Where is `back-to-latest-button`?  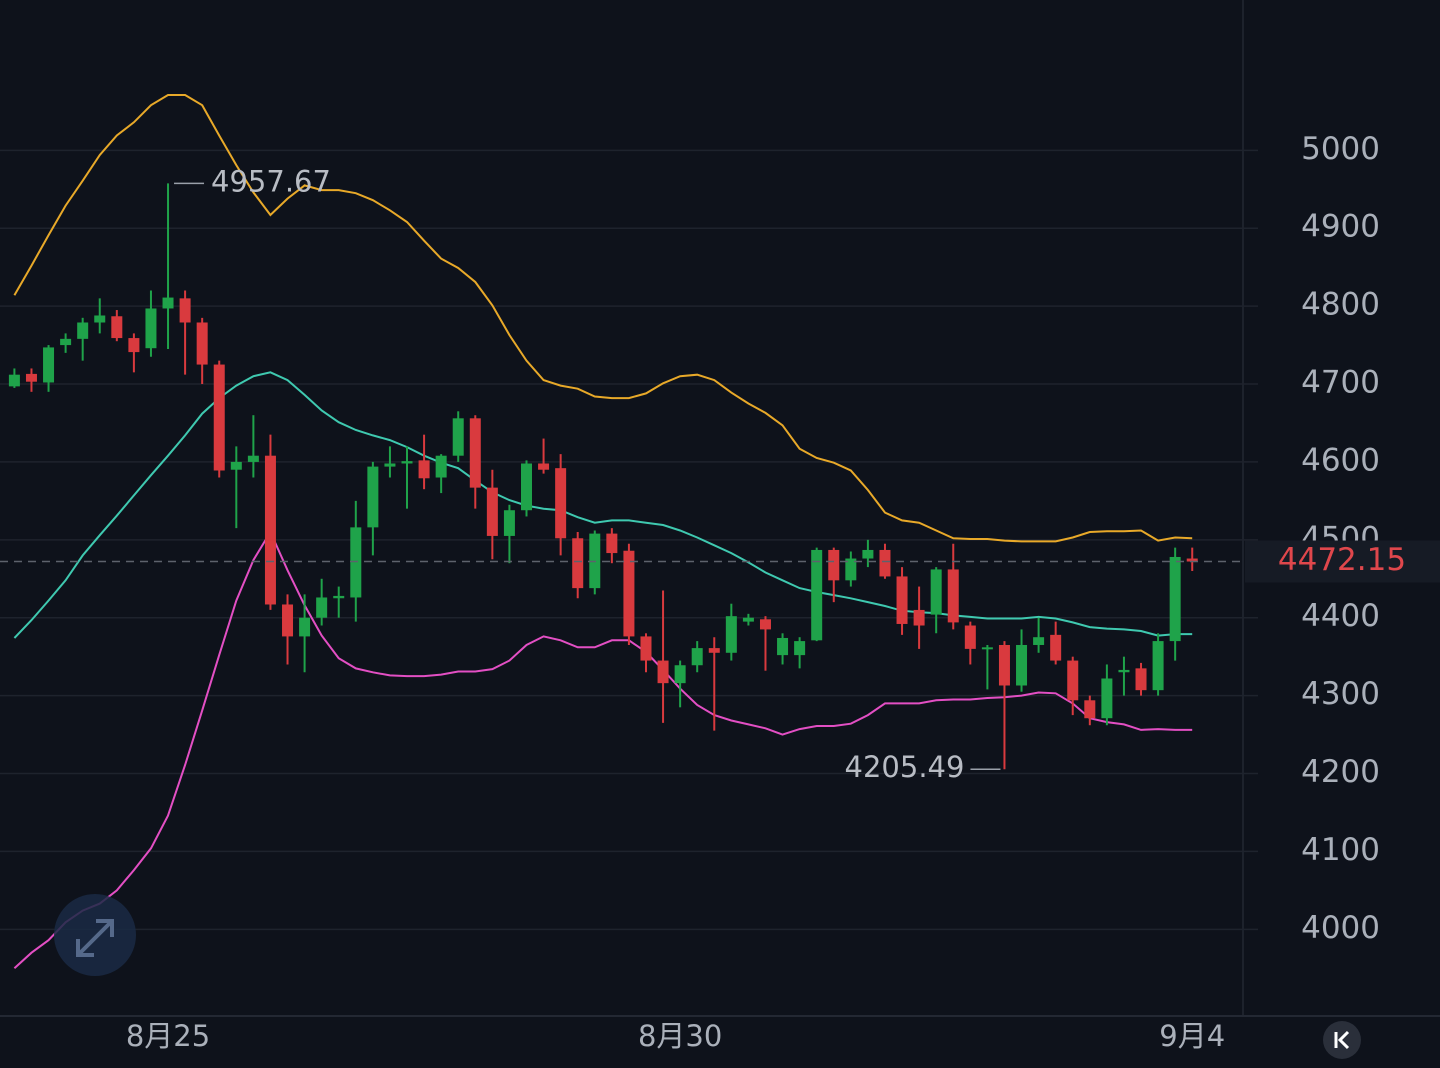
back-to-latest-button is located at coordinates (1342, 1040).